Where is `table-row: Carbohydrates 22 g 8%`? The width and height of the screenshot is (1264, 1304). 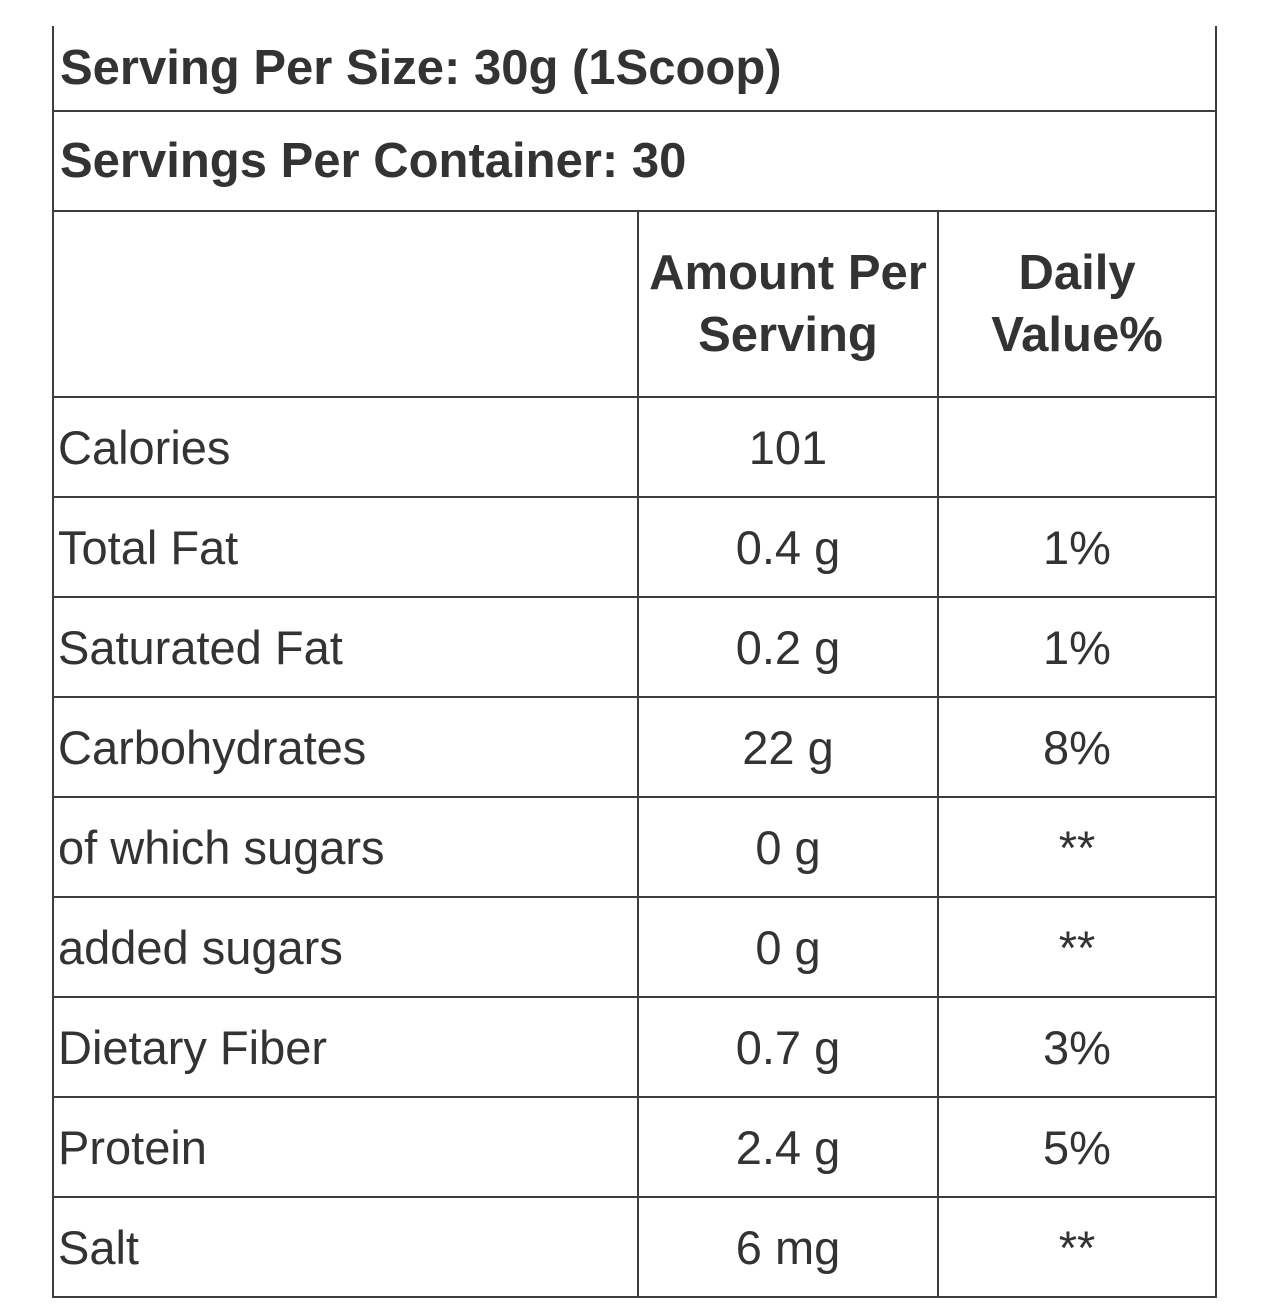 table-row: Carbohydrates 22 g 8% is located at coordinates (635, 747).